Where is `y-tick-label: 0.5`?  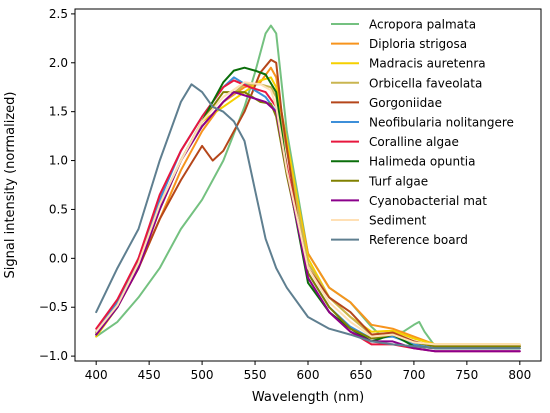
y-tick-label: 0.5 is located at coordinates (58, 209).